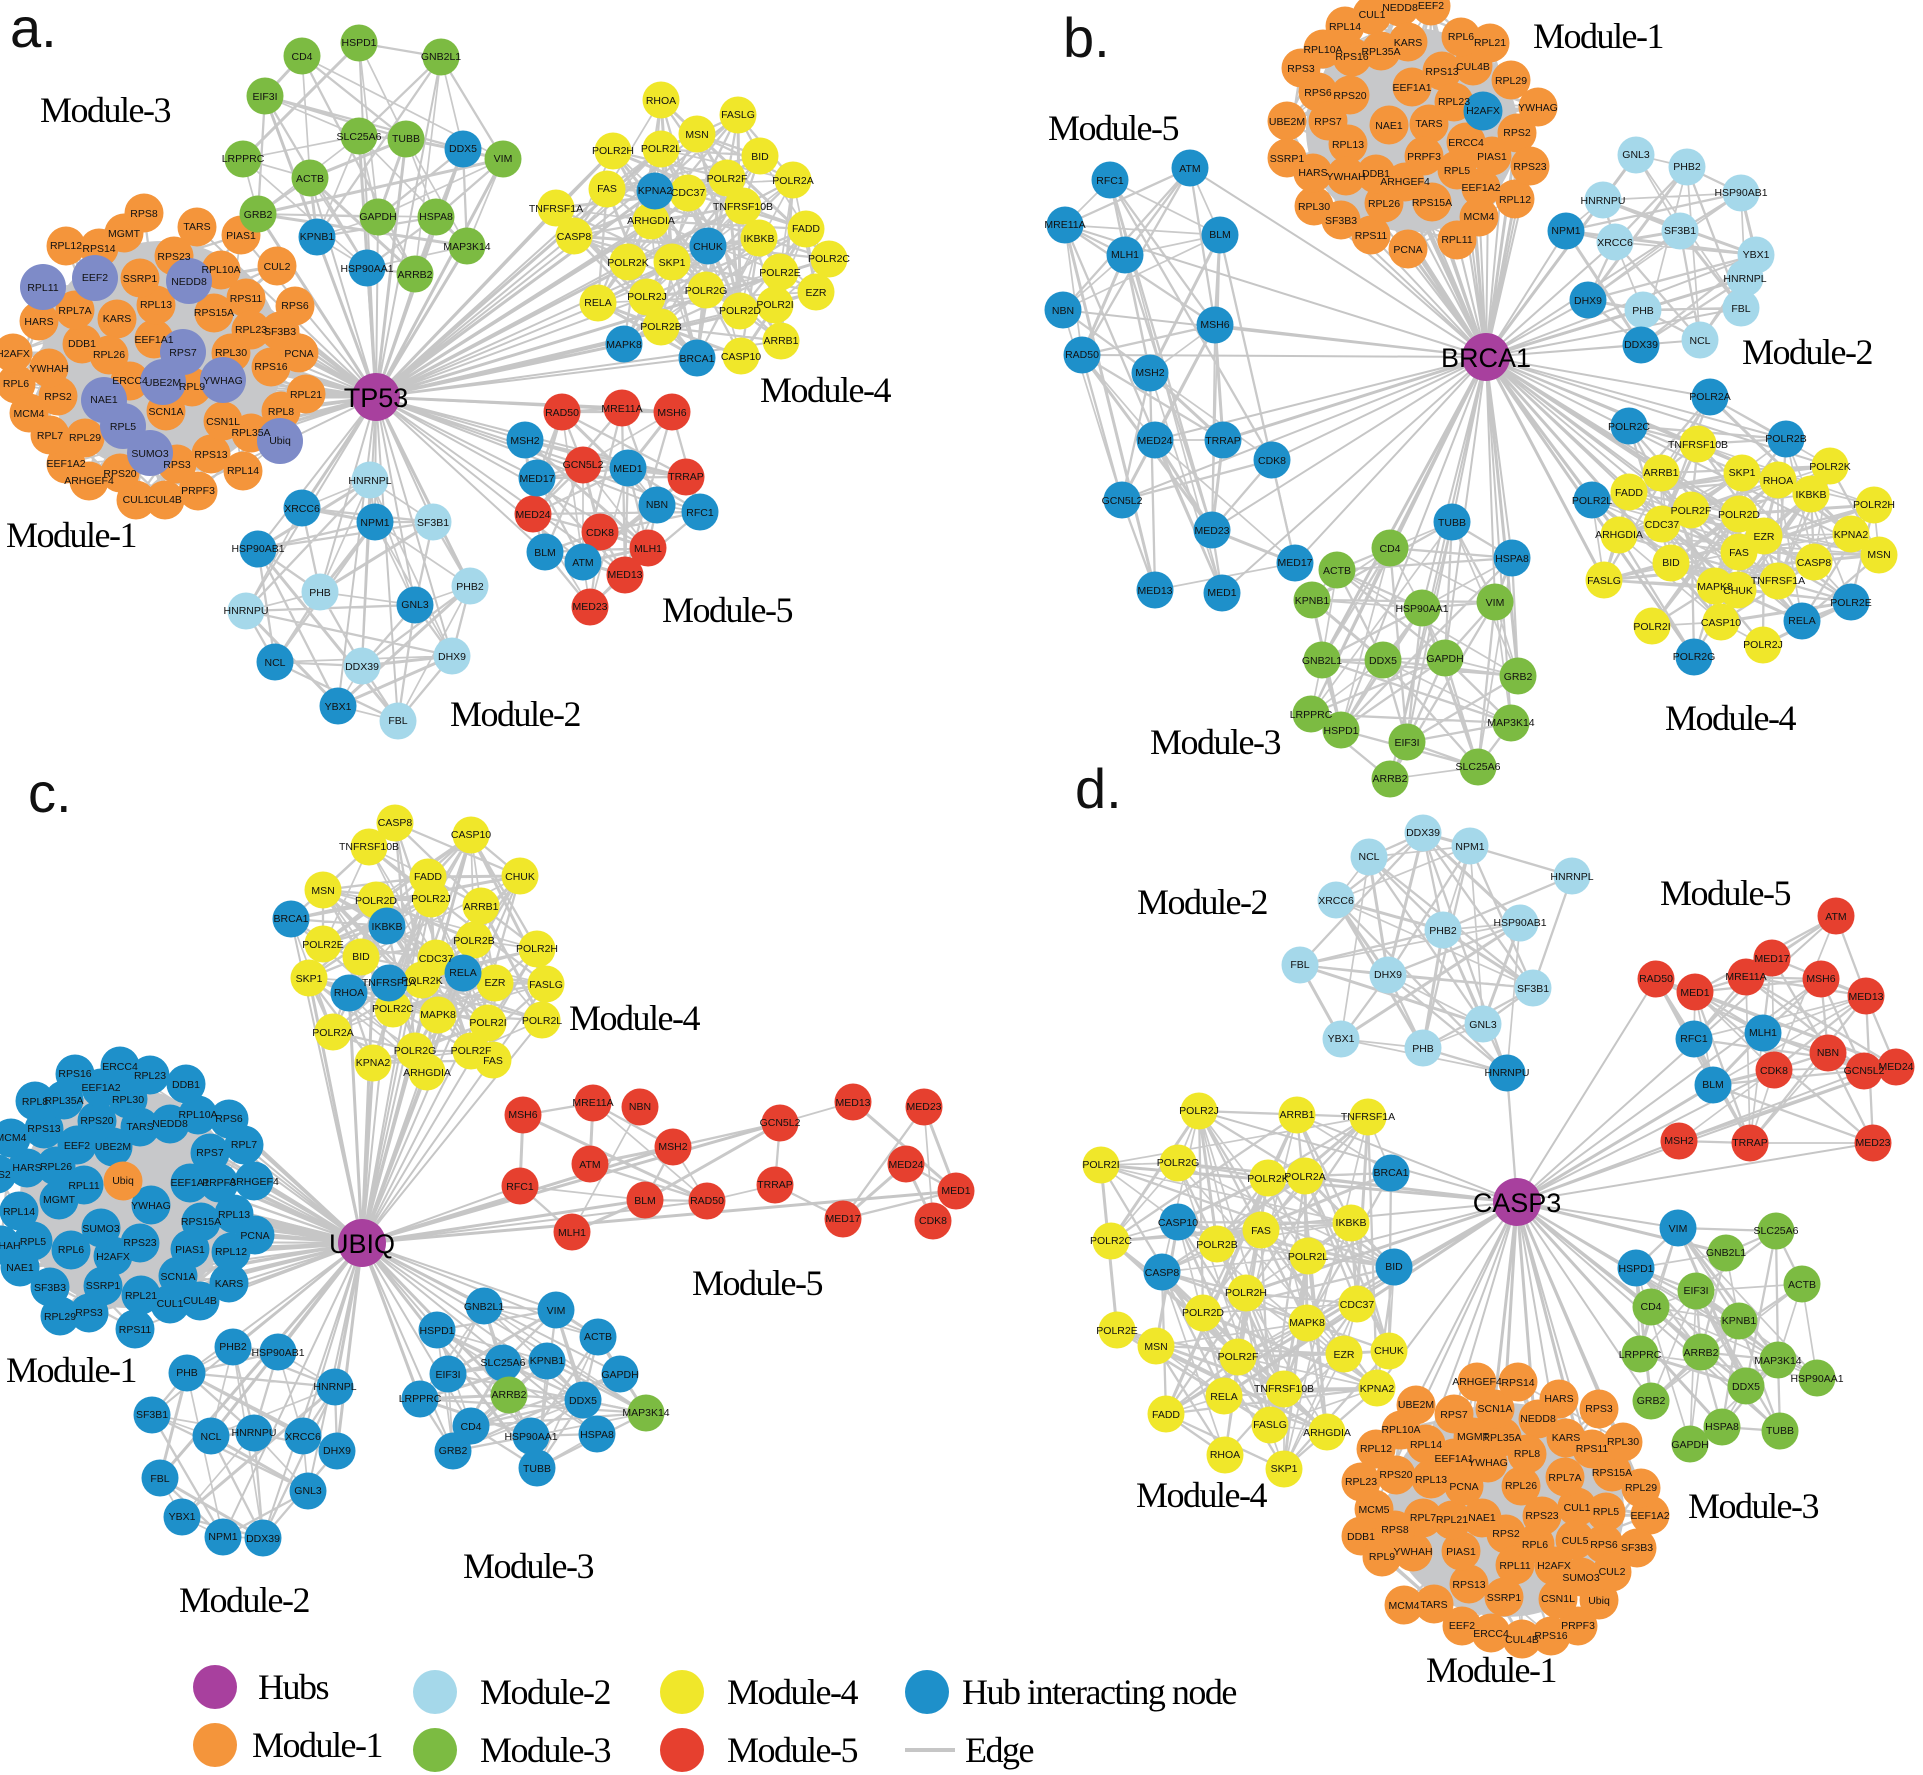  Describe the element at coordinates (1408, 43) in the screenshot. I see `svg-text: KARS` at that location.